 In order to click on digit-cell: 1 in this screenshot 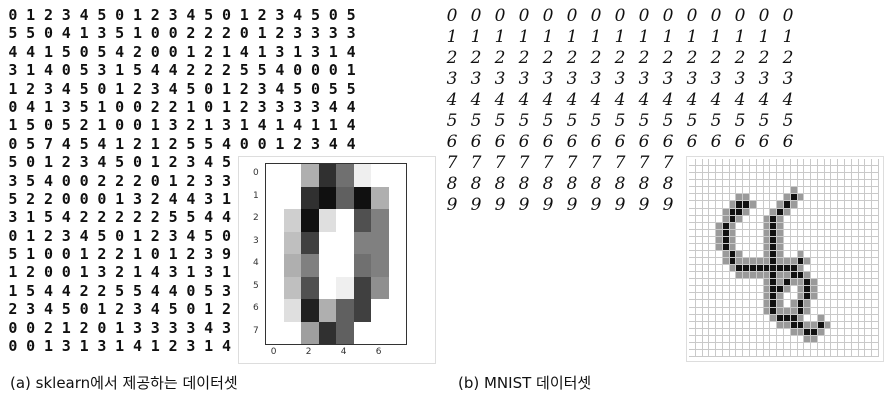, I will do `click(173, 254)`.